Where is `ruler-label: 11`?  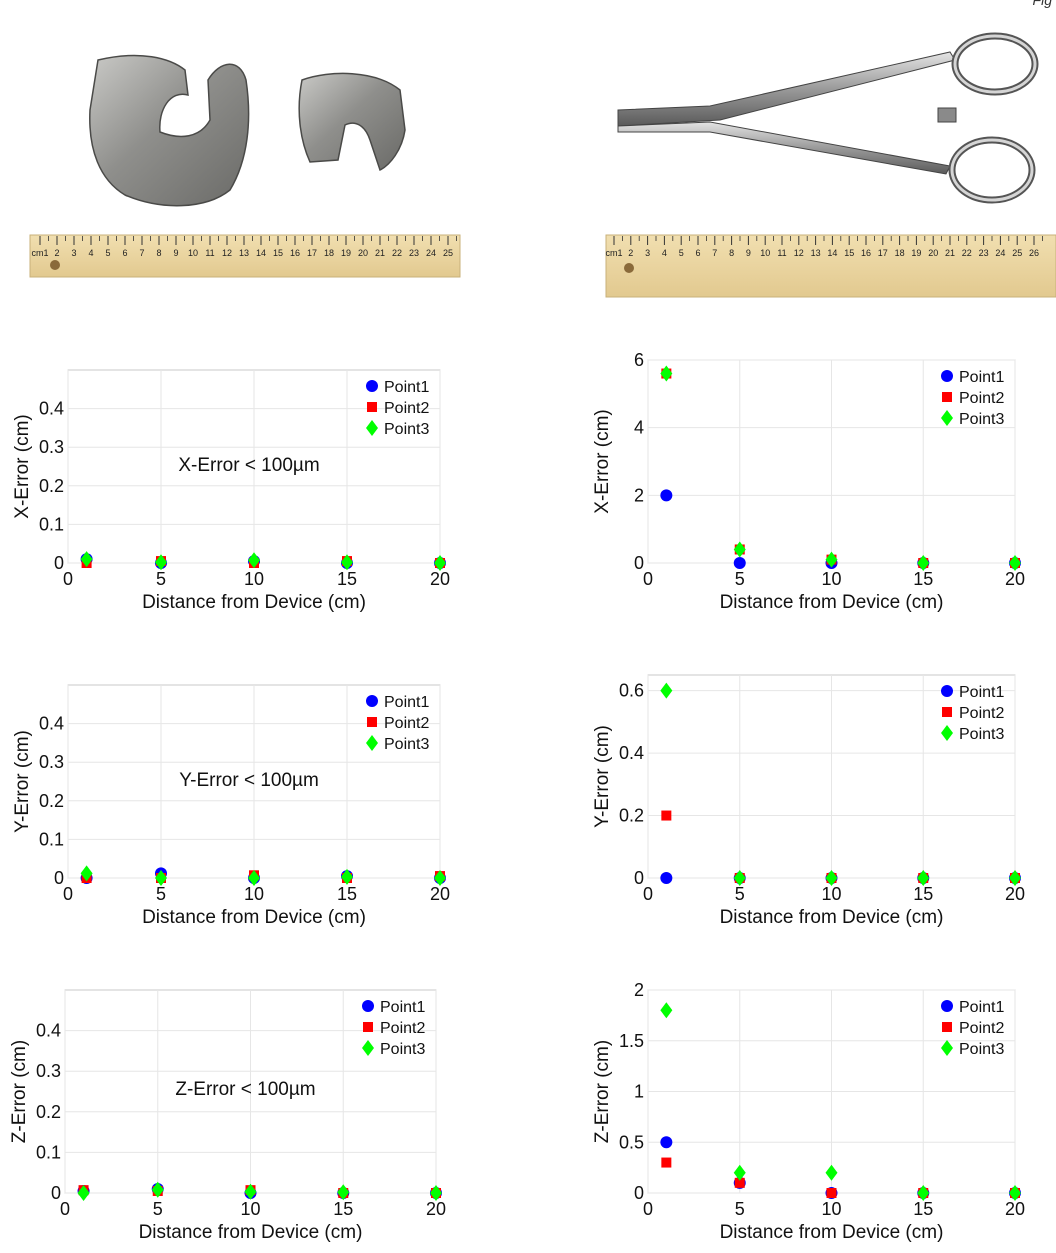
ruler-label: 11 is located at coordinates (781, 253).